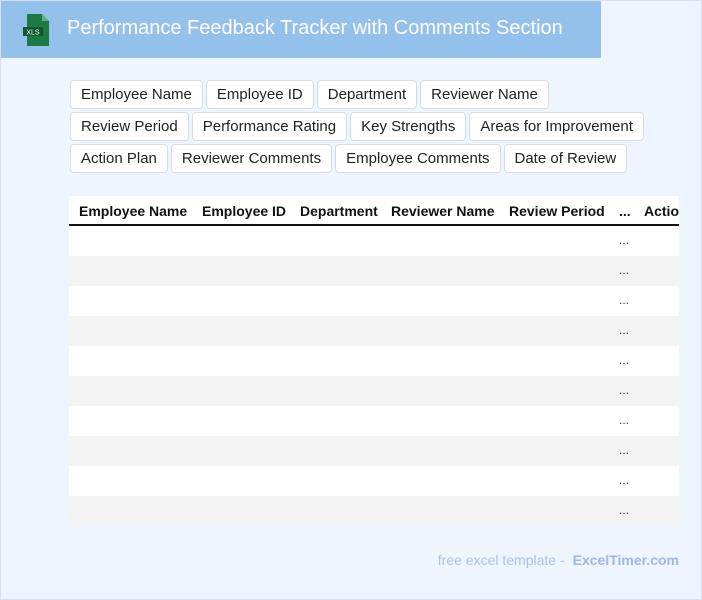 This screenshot has width=702, height=600. I want to click on field-tag: Performance Rating, so click(269, 126).